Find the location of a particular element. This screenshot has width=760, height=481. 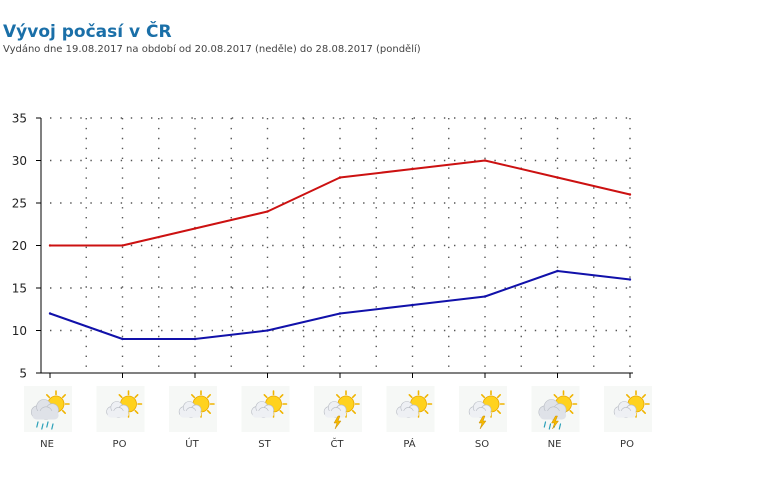

min-temperature-line is located at coordinates (340, 305).